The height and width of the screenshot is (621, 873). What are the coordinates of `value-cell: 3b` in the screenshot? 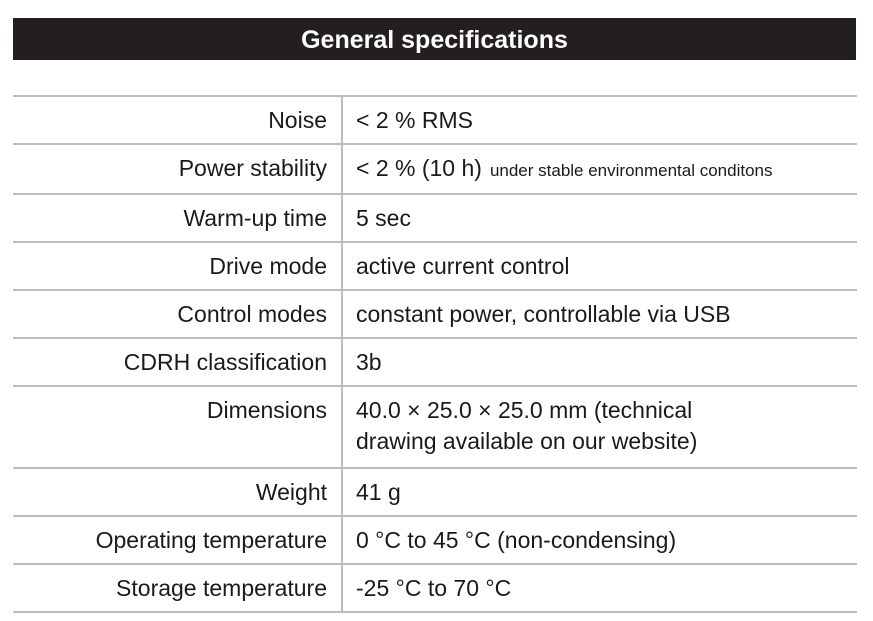 It's located at (599, 362).